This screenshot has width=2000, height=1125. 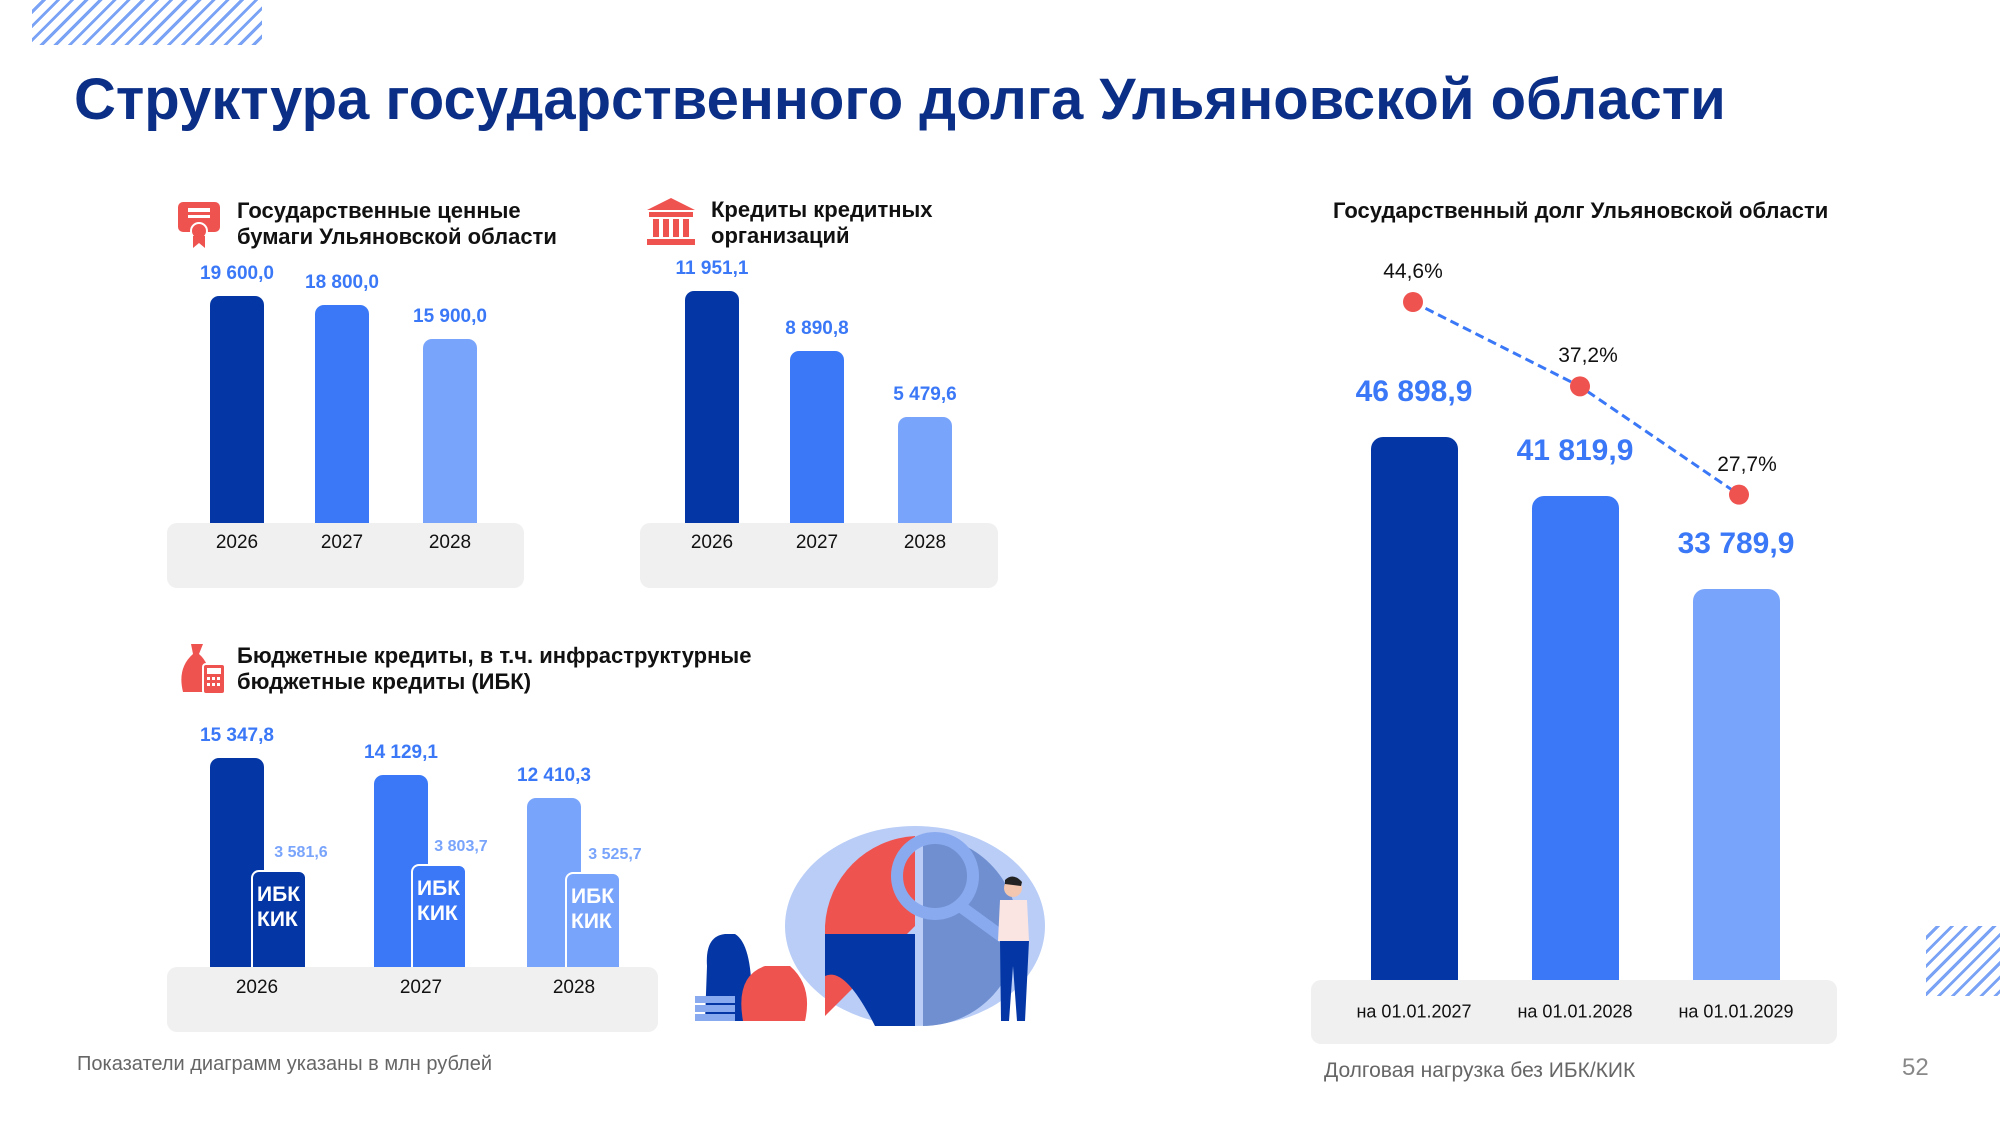 I want to click on debt-load-line-path, so click(x=1576, y=398).